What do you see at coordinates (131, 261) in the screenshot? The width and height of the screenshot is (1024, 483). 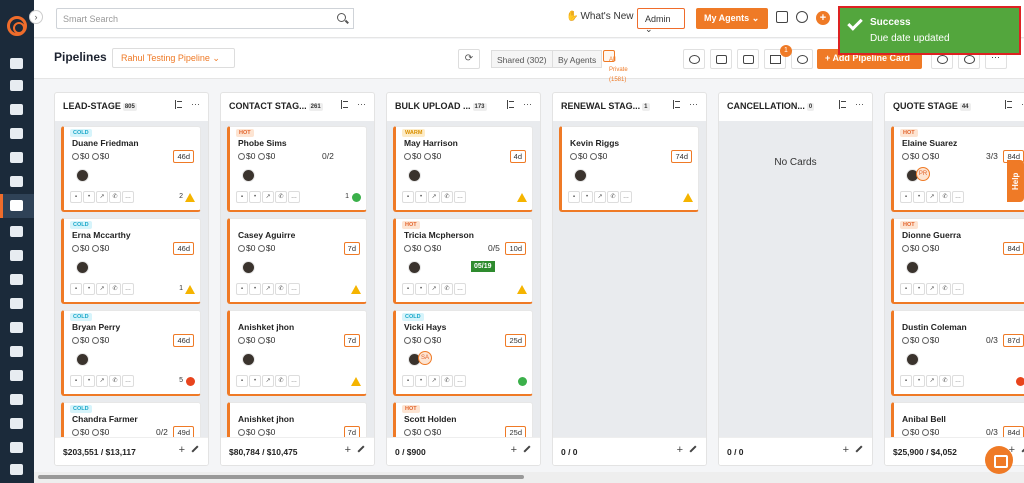 I see `pipeline-card: COLD Erna Mccarthy $0 $0 46d ▪ • ↗ ✆… 1` at bounding box center [131, 261].